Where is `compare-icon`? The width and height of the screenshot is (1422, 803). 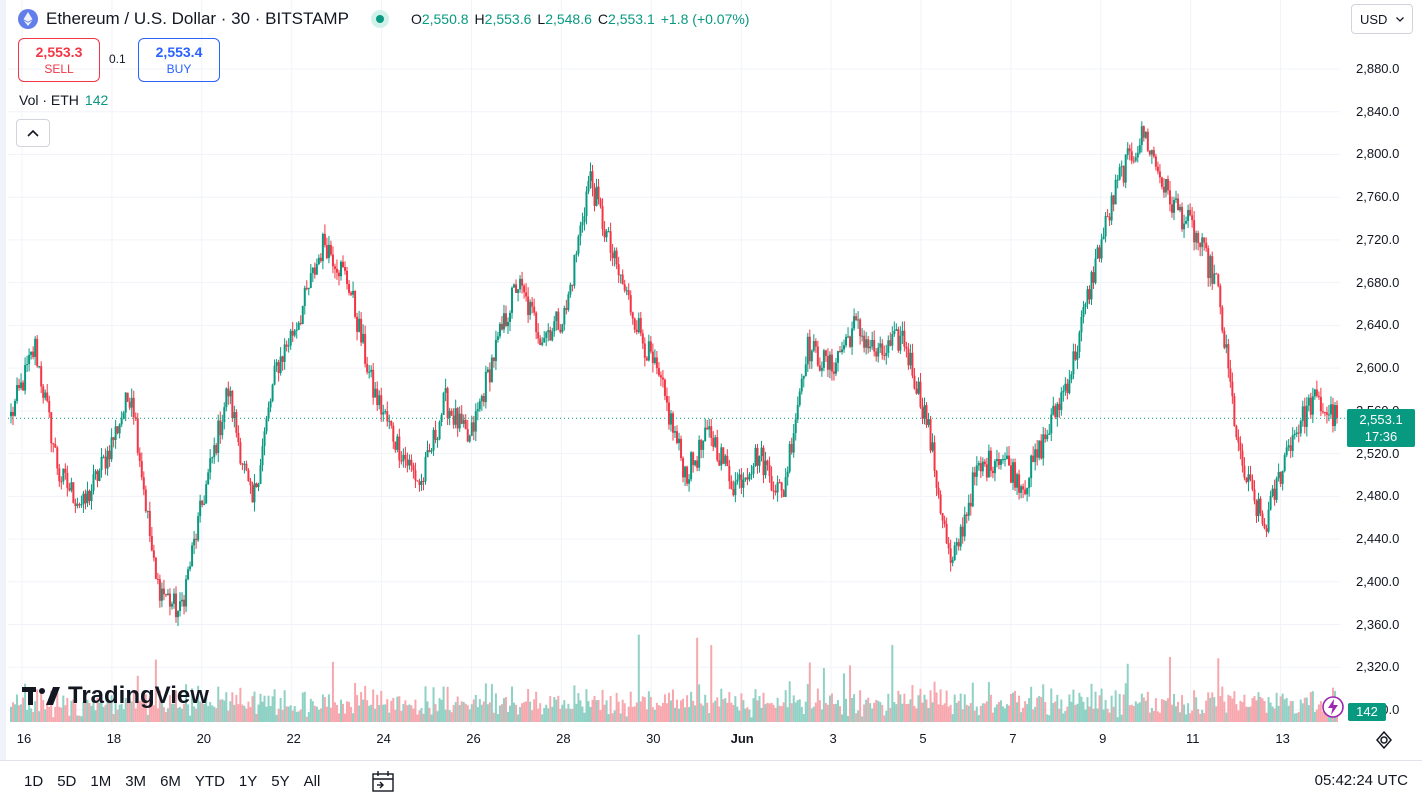 compare-icon is located at coordinates (383, 782).